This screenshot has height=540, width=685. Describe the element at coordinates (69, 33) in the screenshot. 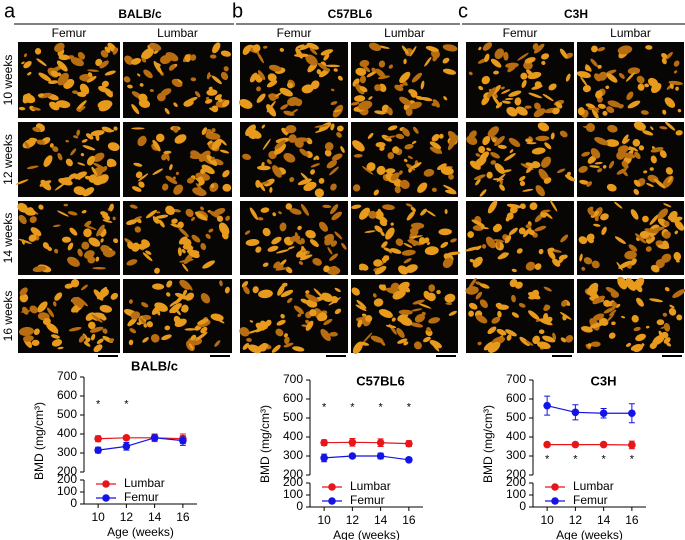

I see `column-header: Femur` at that location.